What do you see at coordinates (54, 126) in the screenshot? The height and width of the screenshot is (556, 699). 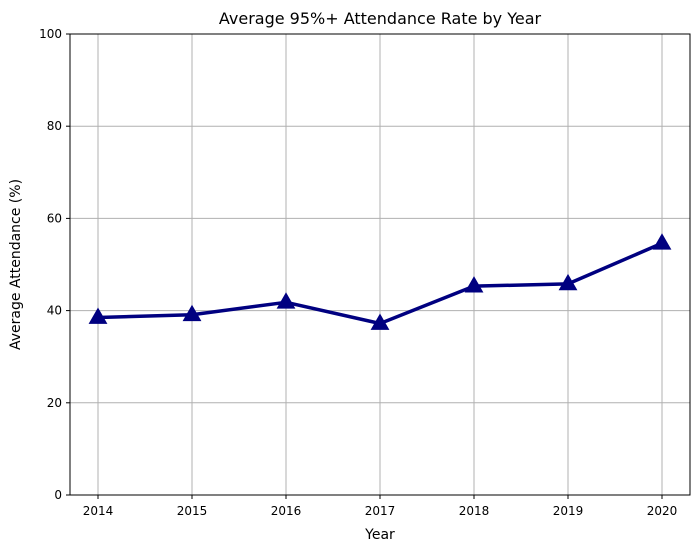 I see `y-tick-label: 80` at bounding box center [54, 126].